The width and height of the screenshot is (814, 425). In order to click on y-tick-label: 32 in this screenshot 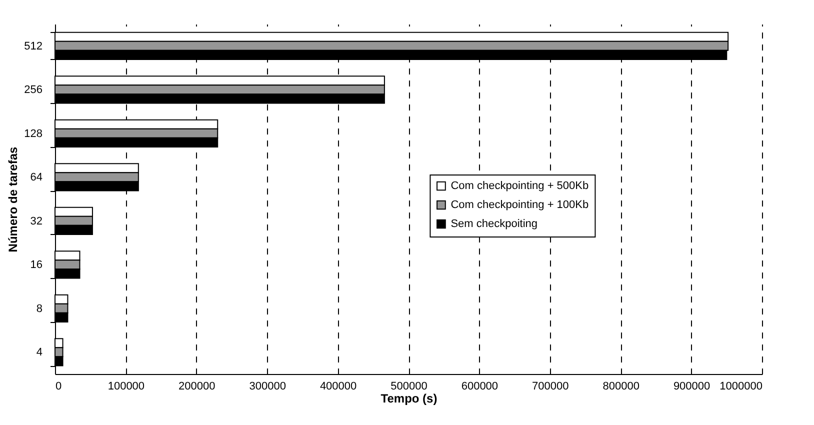, I will do `click(36, 221)`.